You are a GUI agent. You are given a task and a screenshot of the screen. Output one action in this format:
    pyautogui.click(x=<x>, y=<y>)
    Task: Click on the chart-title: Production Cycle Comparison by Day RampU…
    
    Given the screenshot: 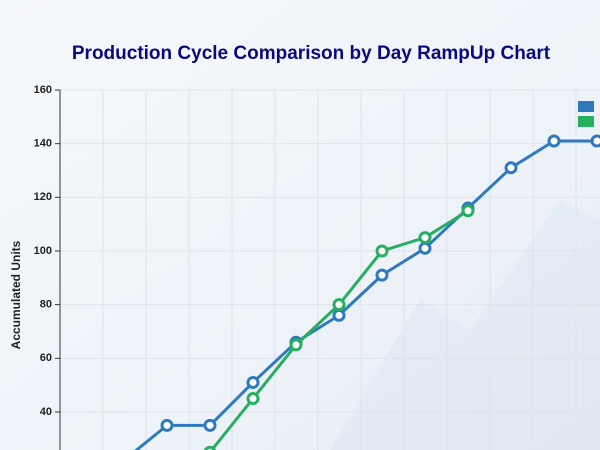 What is the action you would take?
    pyautogui.click(x=311, y=53)
    